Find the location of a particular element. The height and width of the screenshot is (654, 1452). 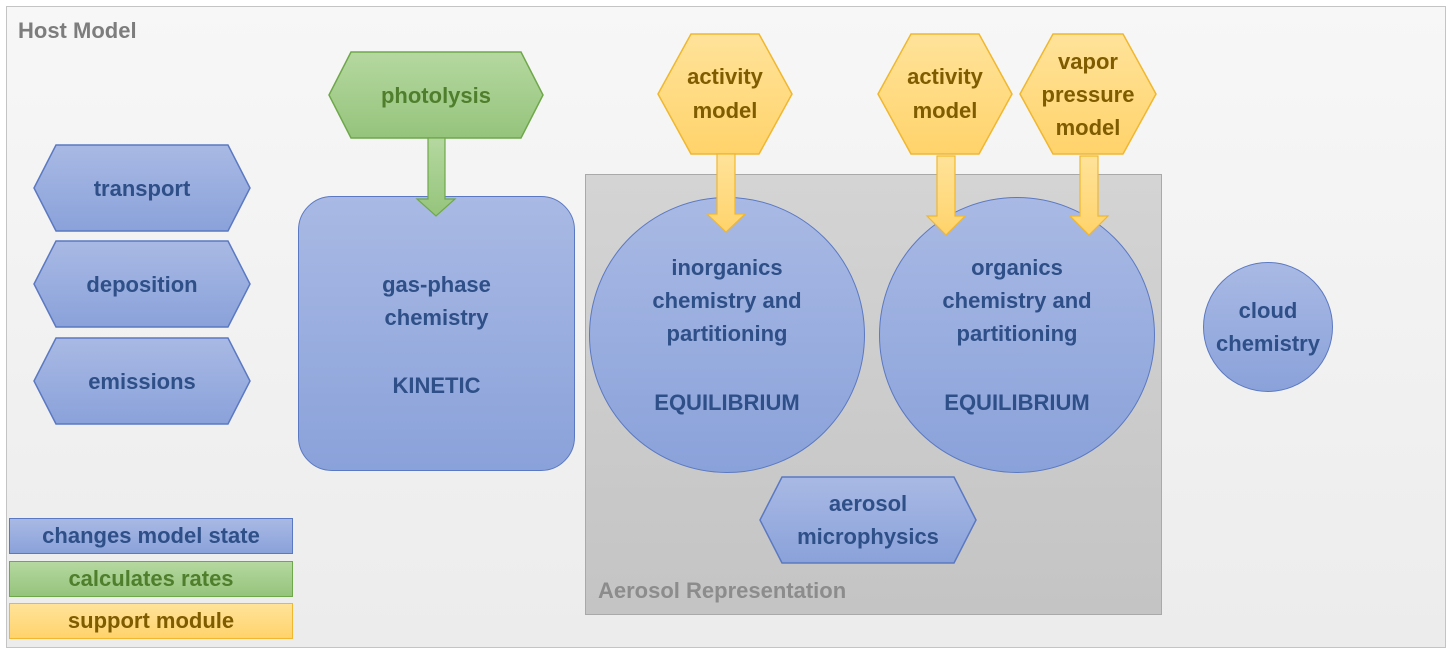

photolysis-node: photolysis is located at coordinates (436, 95).